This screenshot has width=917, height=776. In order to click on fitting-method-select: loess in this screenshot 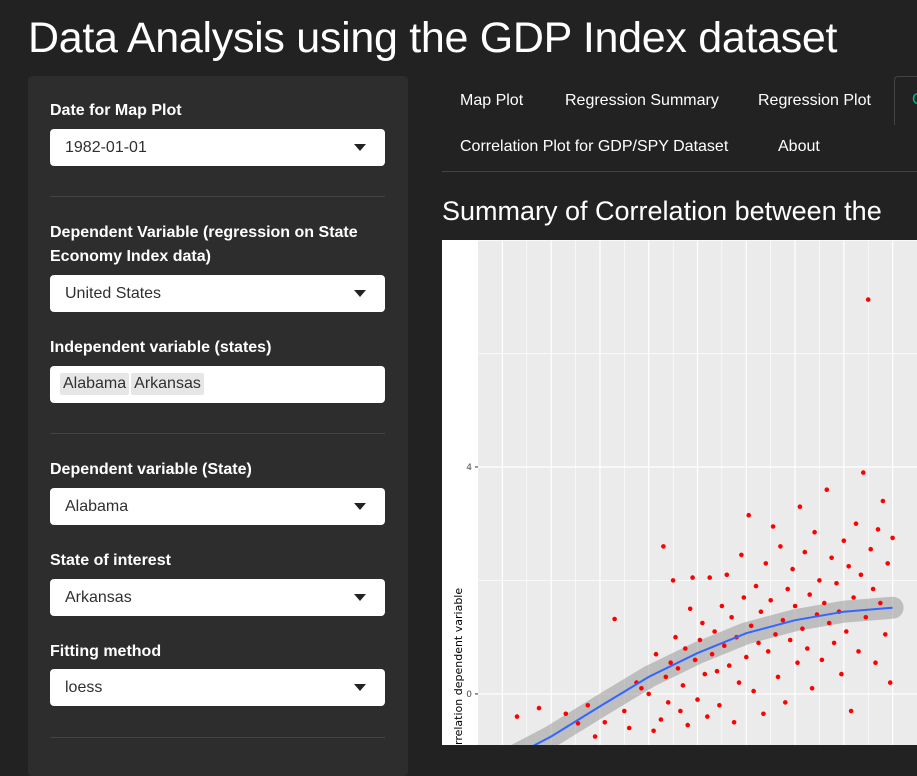, I will do `click(217, 687)`.